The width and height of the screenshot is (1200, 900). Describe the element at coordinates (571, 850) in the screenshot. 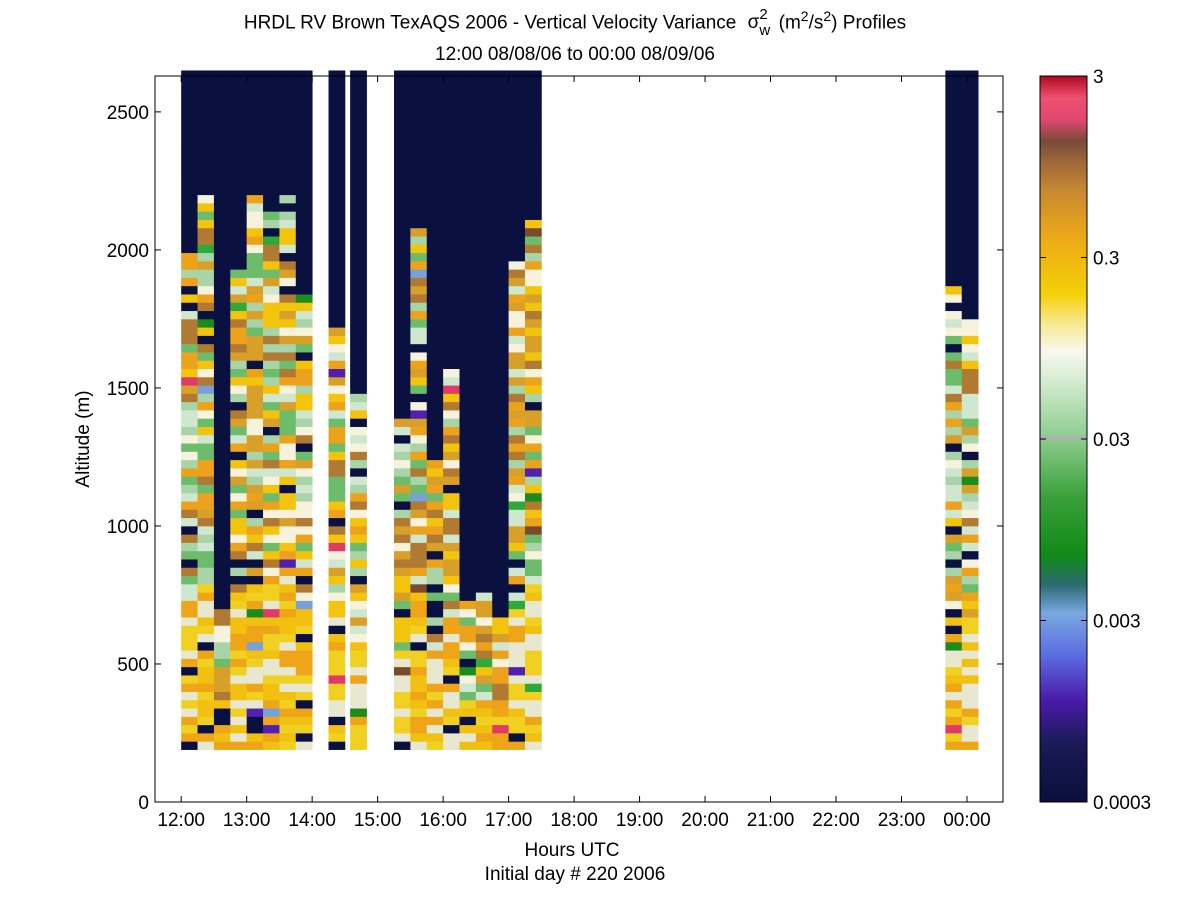

I see `x-axis-label: Hours UTC` at that location.